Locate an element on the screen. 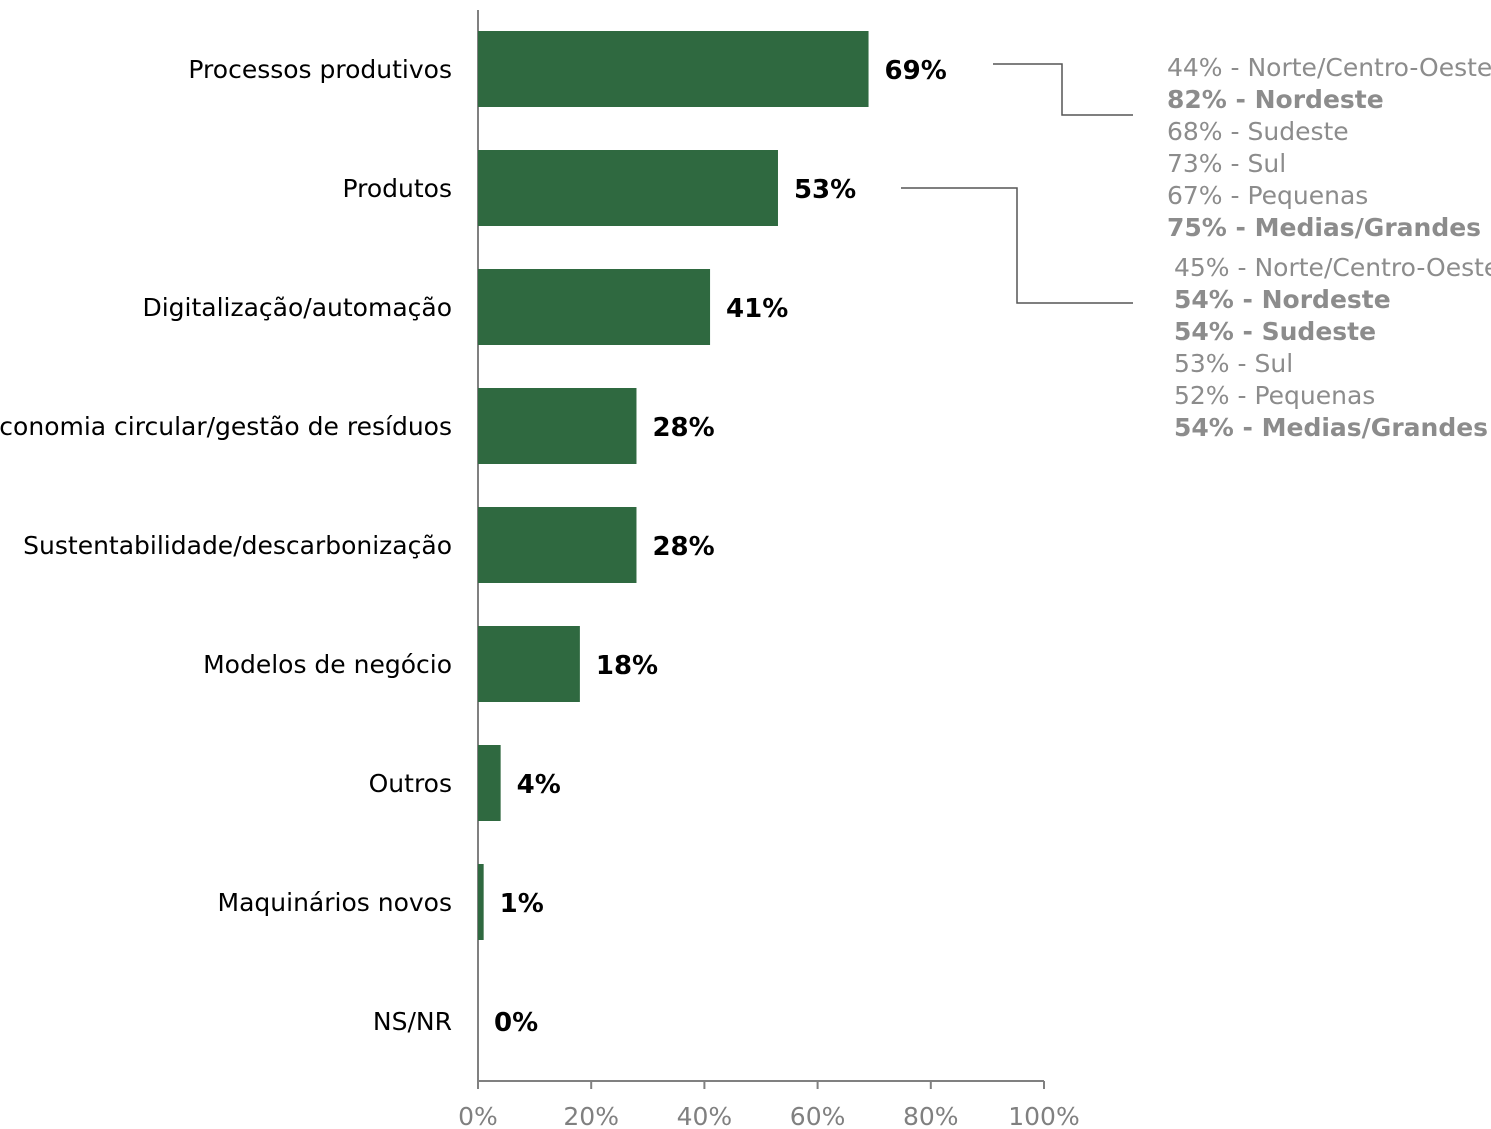  category-label: Maquinários novos is located at coordinates (335, 902).